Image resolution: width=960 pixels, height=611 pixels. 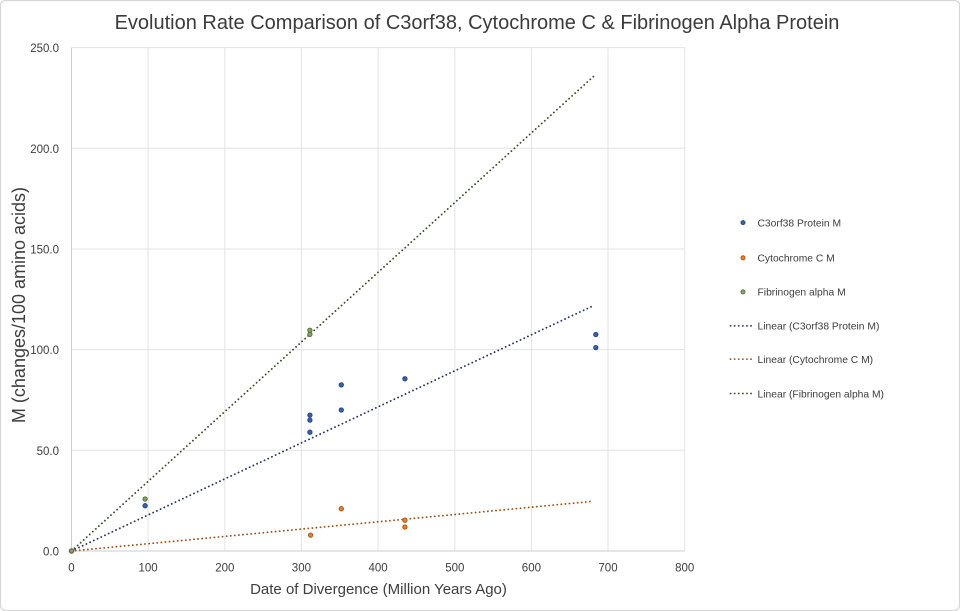 I want to click on svg-text: 50.0, so click(x=48, y=452).